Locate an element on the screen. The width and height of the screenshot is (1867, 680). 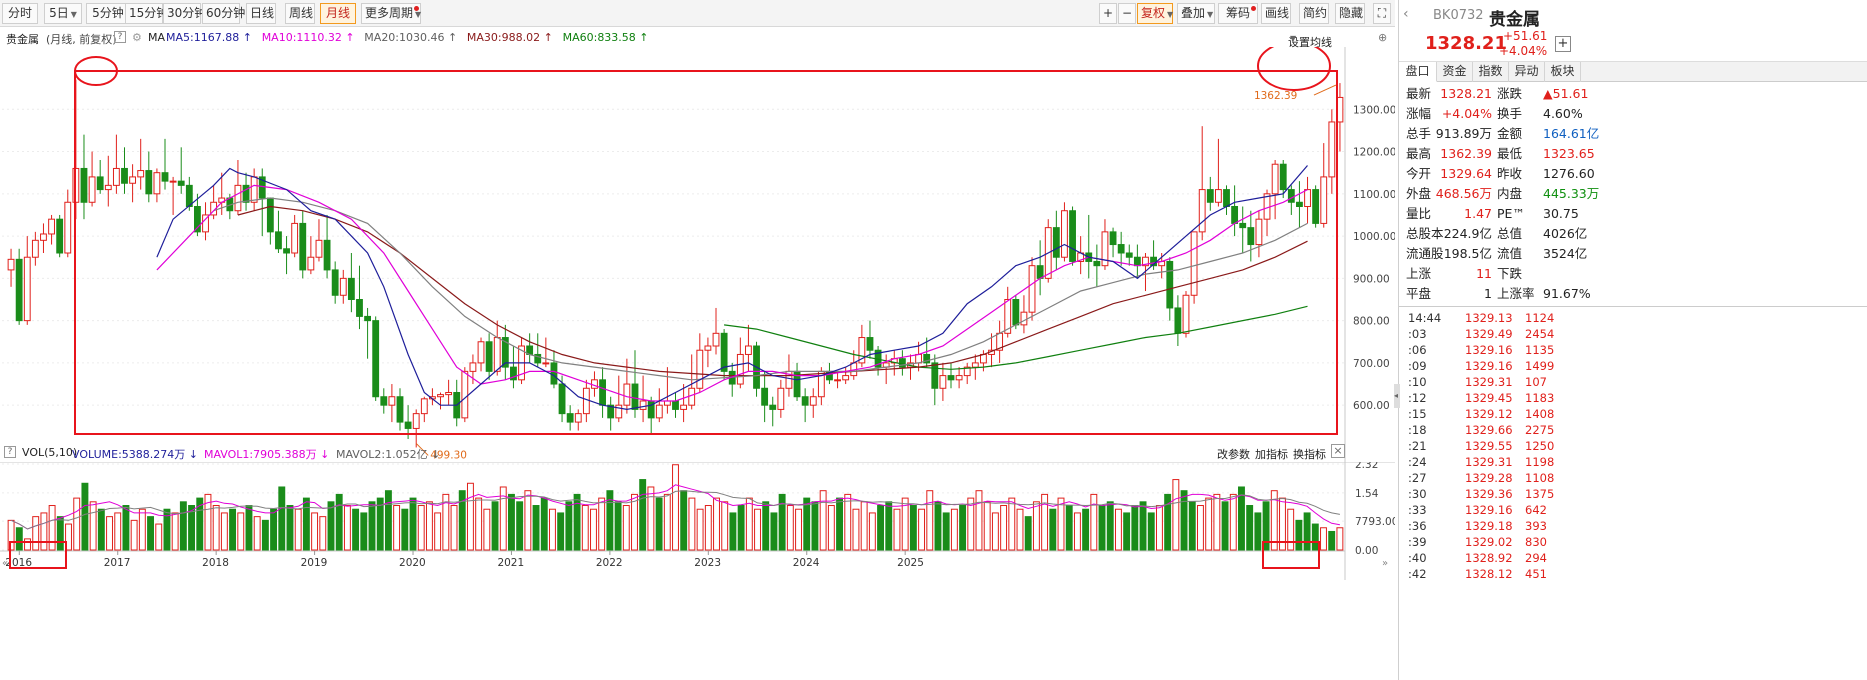
tick-price: 1328.92 is located at coordinates (1489, 558).